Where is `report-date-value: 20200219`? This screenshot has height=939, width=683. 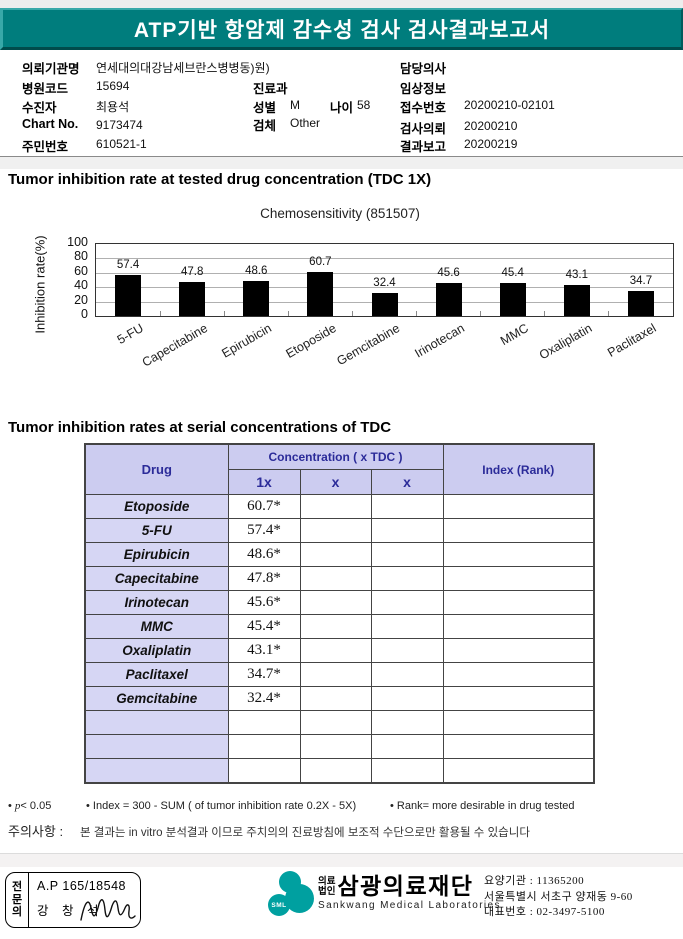 report-date-value: 20200219 is located at coordinates (491, 144).